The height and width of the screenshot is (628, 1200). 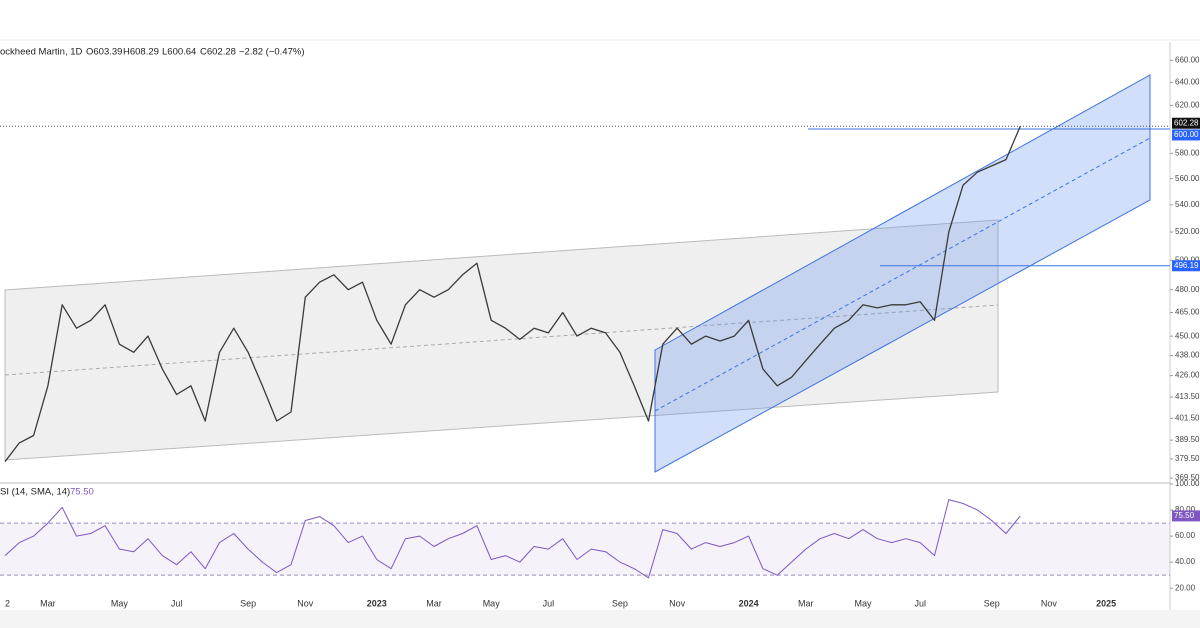 What do you see at coordinates (1187, 375) in the screenshot?
I see `y-tick-label: 426.00` at bounding box center [1187, 375].